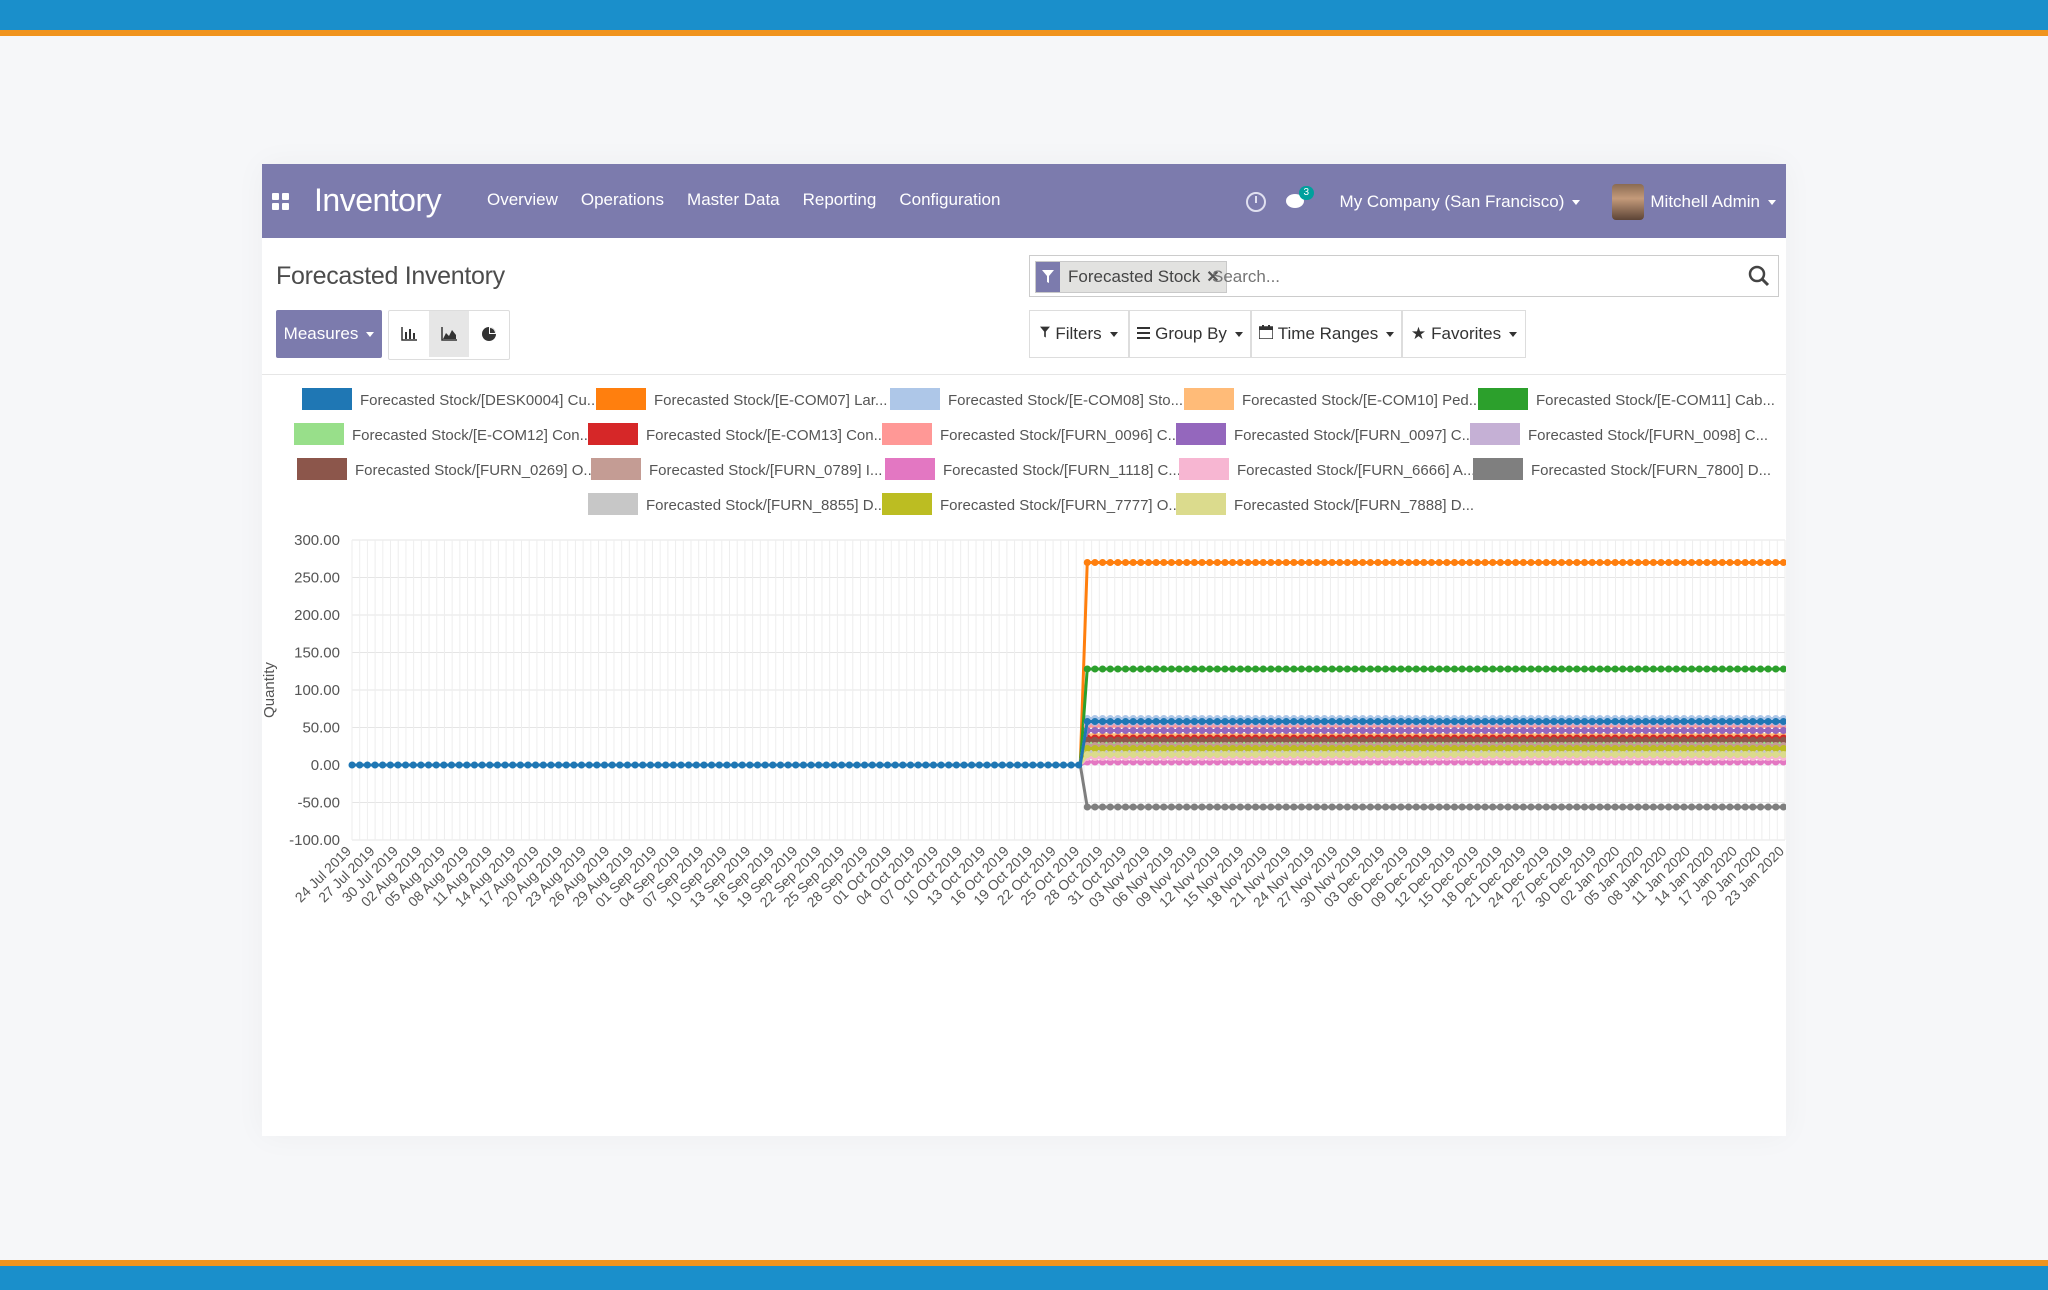  I want to click on menu-overview: Overview, so click(522, 199).